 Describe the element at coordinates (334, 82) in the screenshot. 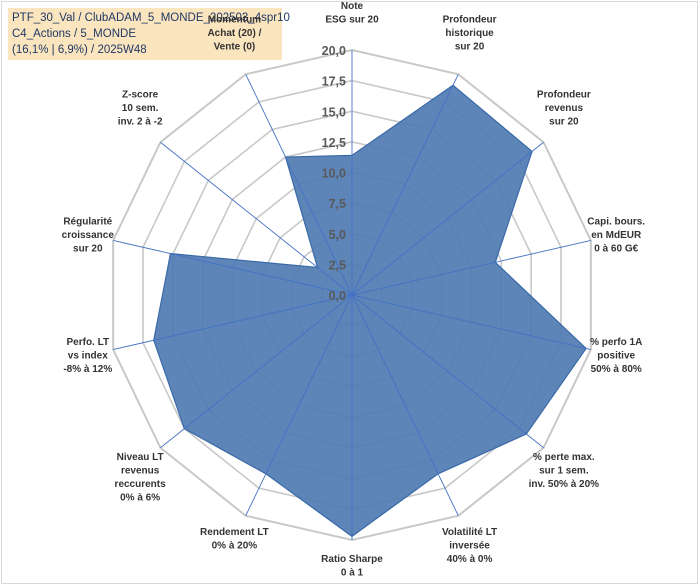

I see `tick-label: 17,5` at that location.